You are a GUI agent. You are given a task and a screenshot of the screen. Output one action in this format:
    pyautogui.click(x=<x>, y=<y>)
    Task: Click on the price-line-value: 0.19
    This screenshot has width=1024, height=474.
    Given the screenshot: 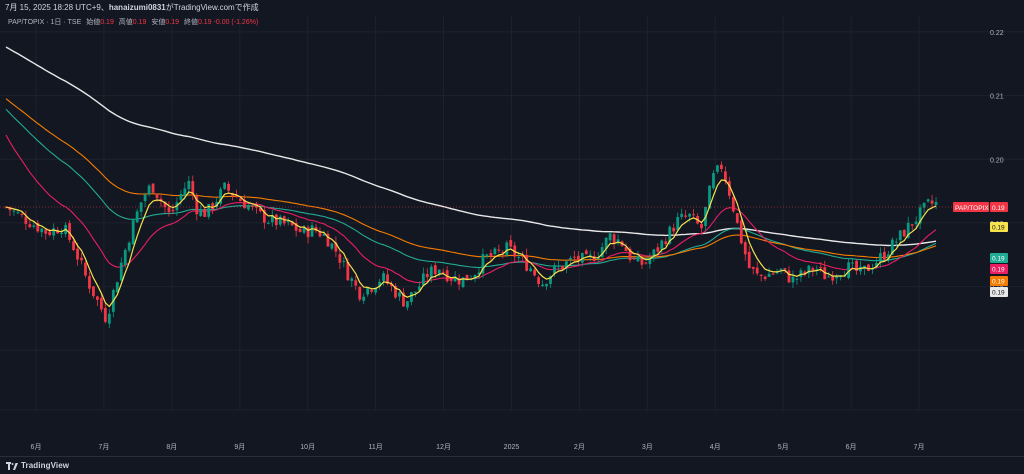 What is the action you would take?
    pyautogui.click(x=998, y=208)
    